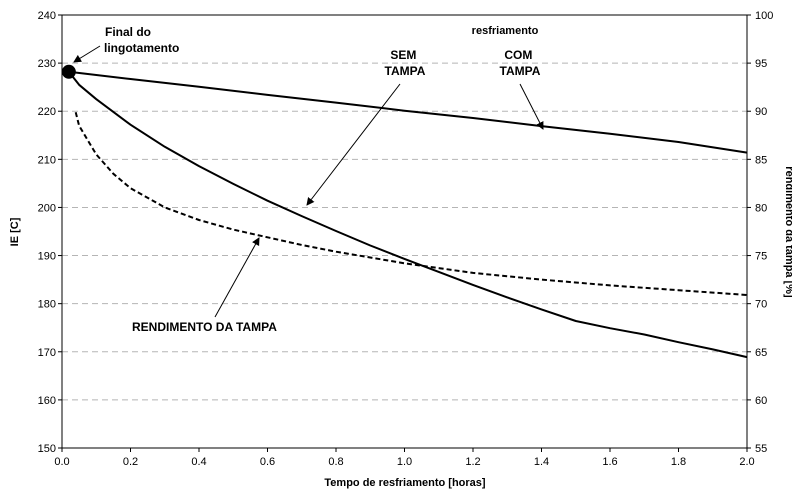 This screenshot has width=792, height=491. Describe the element at coordinates (761, 353) in the screenshot. I see `y-right-tick-label-65: 65` at that location.